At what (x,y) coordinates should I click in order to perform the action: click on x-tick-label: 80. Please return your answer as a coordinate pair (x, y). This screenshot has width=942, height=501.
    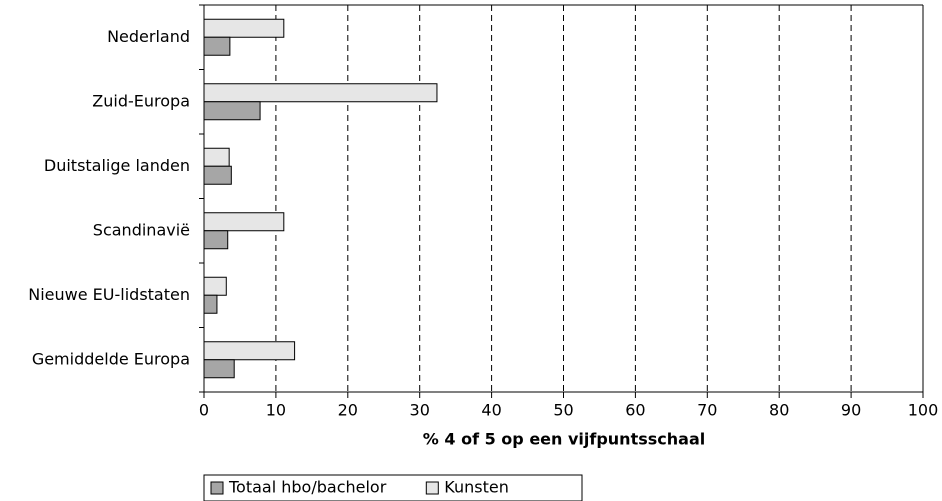
    Looking at the image, I should click on (779, 410).